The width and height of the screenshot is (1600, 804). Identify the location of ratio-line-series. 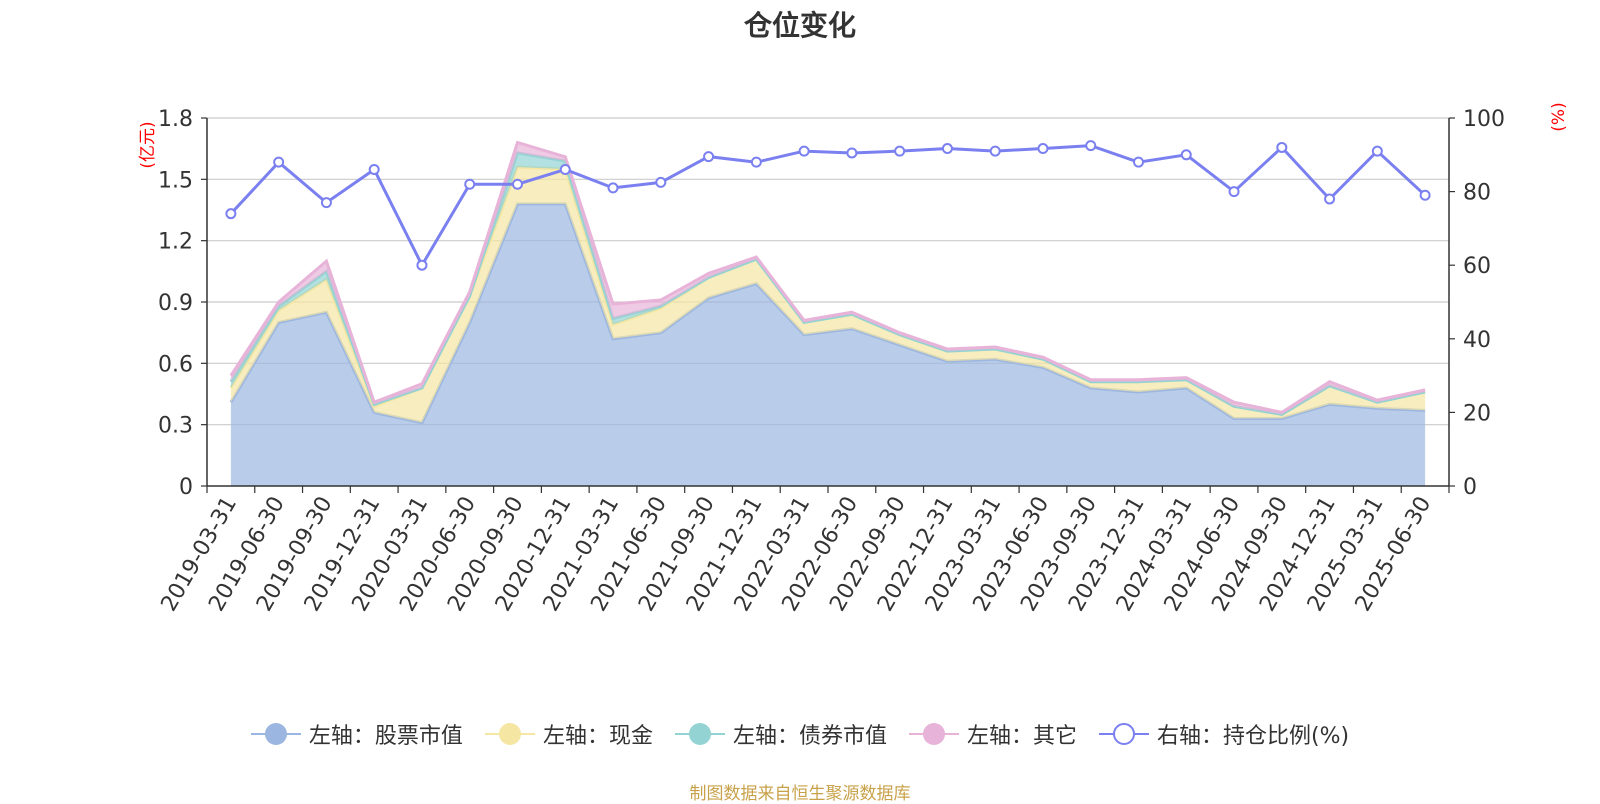
(828, 205).